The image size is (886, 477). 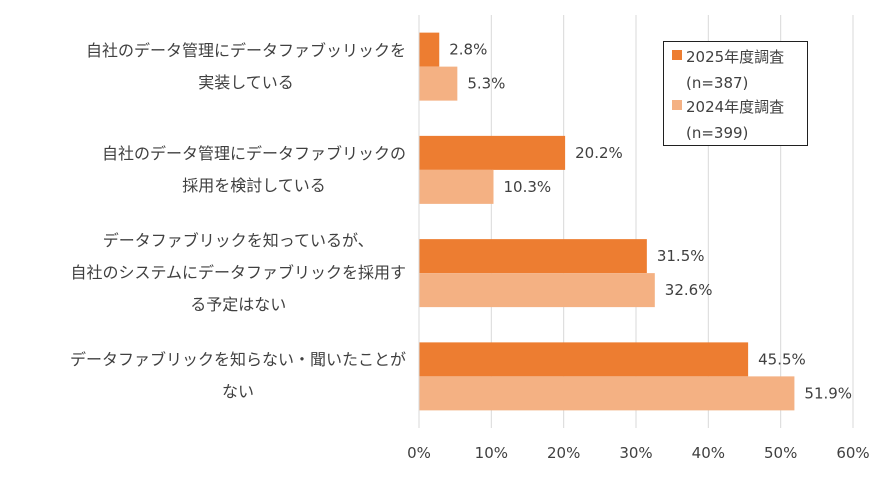 What do you see at coordinates (735, 120) in the screenshot?
I see `legend-label-2024: 2024年度調査 (n=399)` at bounding box center [735, 120].